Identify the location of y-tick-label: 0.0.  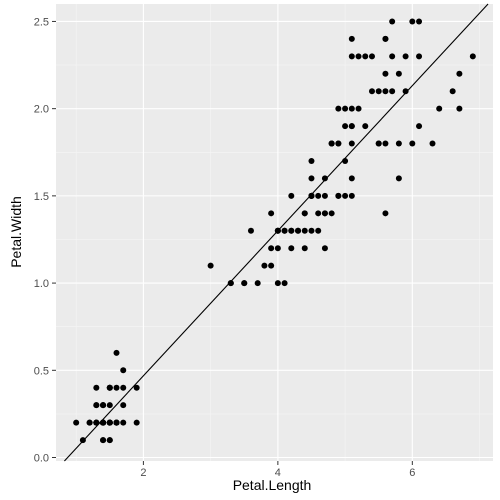
(41, 459).